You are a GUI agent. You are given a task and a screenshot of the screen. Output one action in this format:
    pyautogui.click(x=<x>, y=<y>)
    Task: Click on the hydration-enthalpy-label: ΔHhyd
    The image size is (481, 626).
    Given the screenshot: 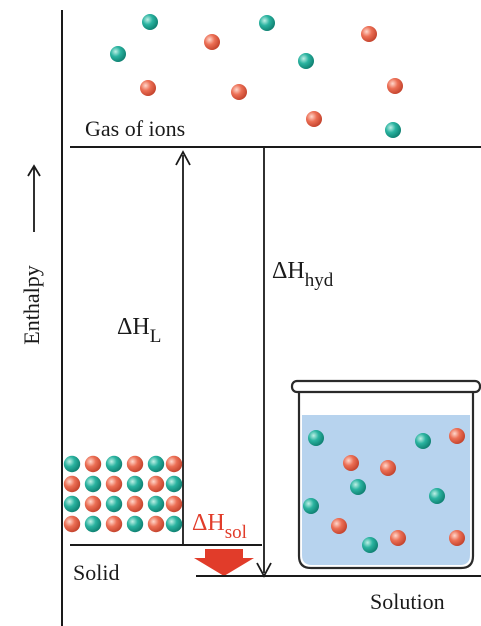 What is the action you would take?
    pyautogui.click(x=303, y=274)
    